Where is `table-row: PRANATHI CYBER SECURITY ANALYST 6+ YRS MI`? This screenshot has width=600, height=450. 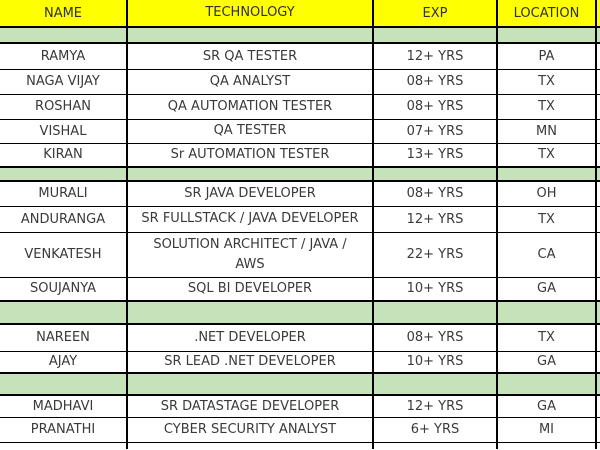 table-row: PRANATHI CYBER SECURITY ANALYST 6+ YRS MI is located at coordinates (300, 429).